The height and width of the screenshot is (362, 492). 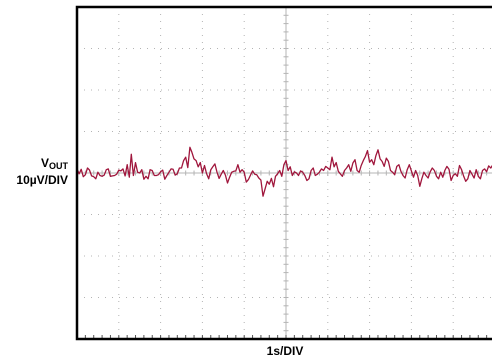 What do you see at coordinates (285, 351) in the screenshot?
I see `x-axis-label: 1s/DIV` at bounding box center [285, 351].